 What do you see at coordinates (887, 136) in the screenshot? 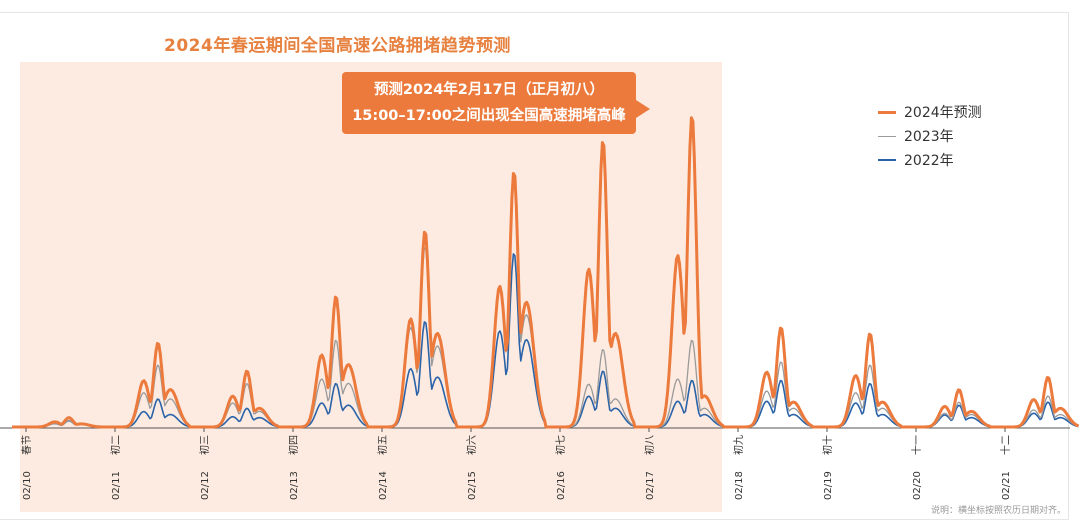
I see `legend-swatch-2023` at bounding box center [887, 136].